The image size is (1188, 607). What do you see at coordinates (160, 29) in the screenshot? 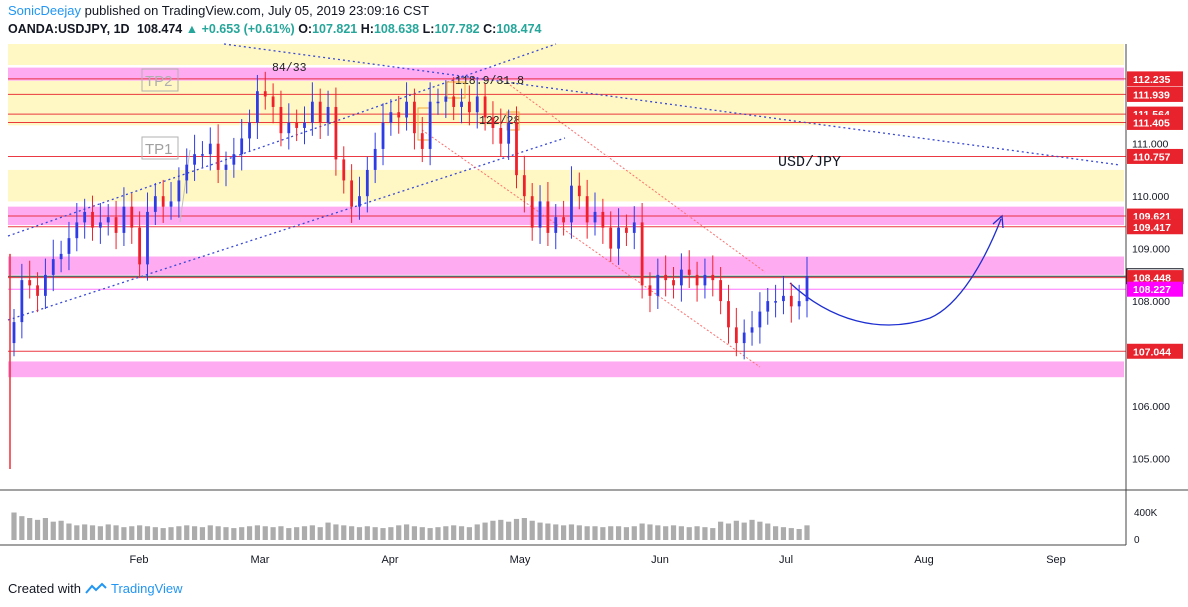
I see `last-price: 108.474` at bounding box center [160, 29].